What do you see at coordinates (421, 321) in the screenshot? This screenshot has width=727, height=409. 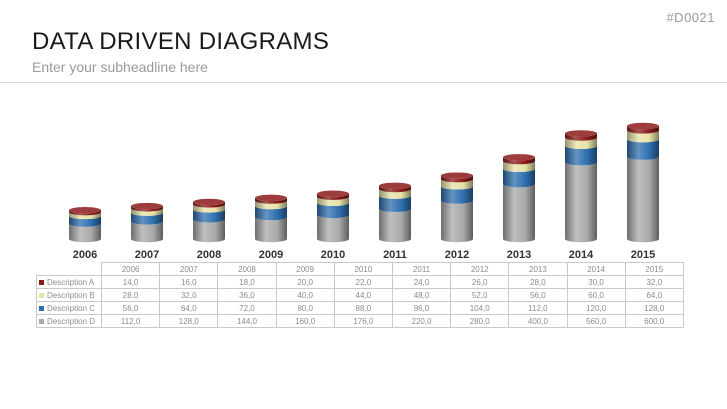 I see `table-cell: 220,0` at bounding box center [421, 321].